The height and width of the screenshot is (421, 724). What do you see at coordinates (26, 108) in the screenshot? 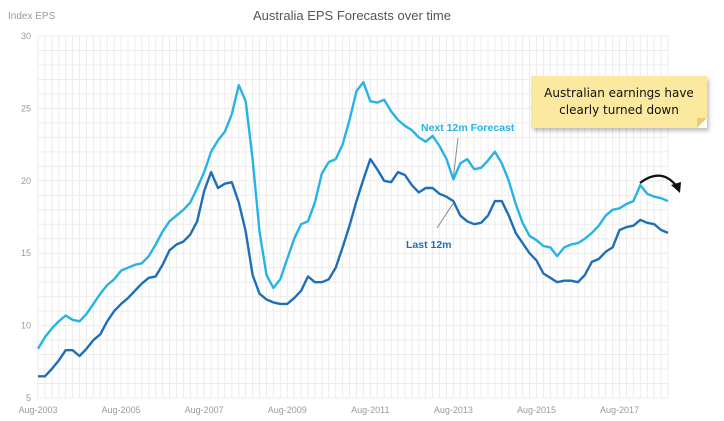
I see `y-tick-label: 25` at bounding box center [26, 108].